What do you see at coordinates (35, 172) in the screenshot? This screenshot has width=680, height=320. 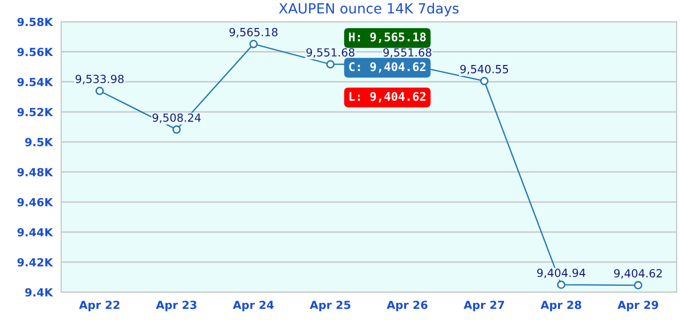 I see `y-tick-label: 9.48K` at bounding box center [35, 172].